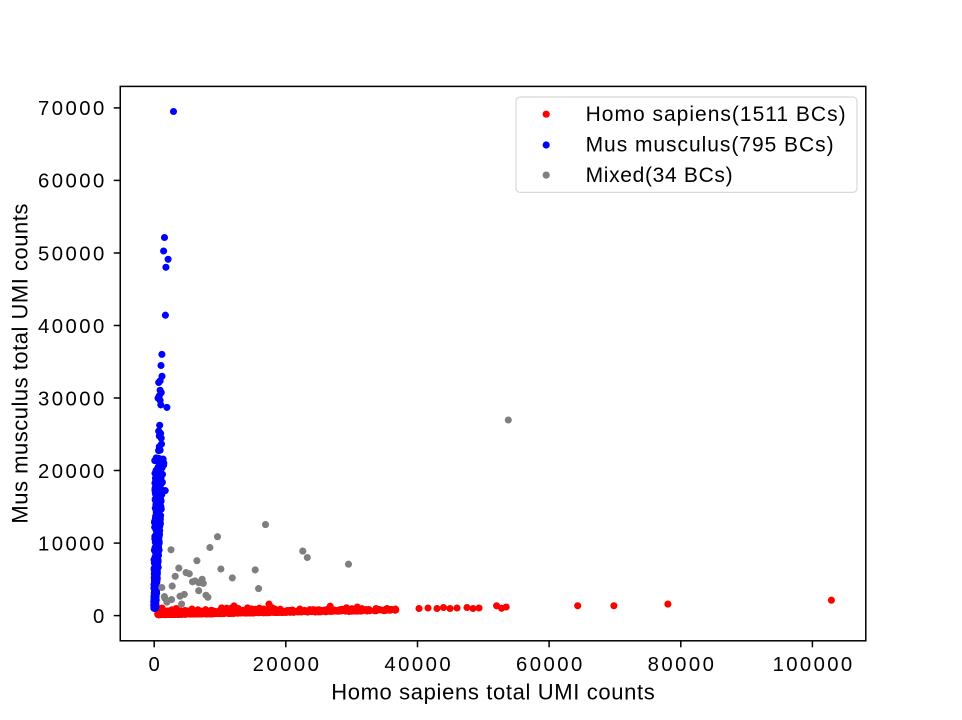  Describe the element at coordinates (659, 175) in the screenshot. I see `svg-text: Mixed(34 BCs)` at that location.